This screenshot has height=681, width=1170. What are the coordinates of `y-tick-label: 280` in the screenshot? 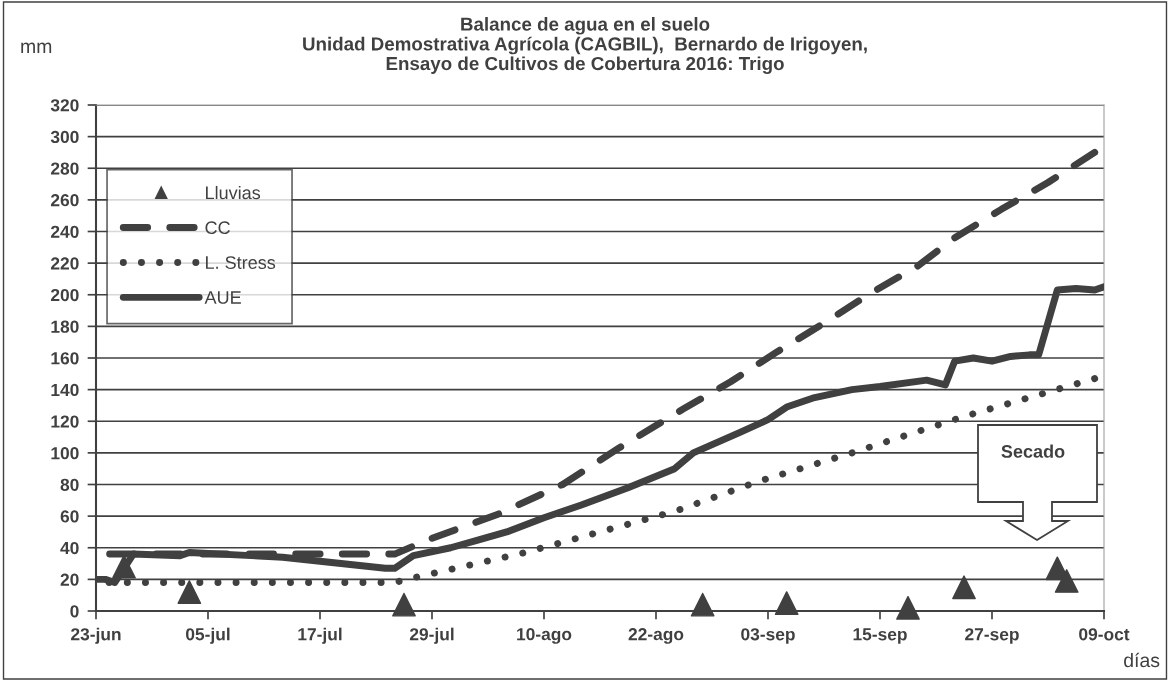 It's located at (64, 168).